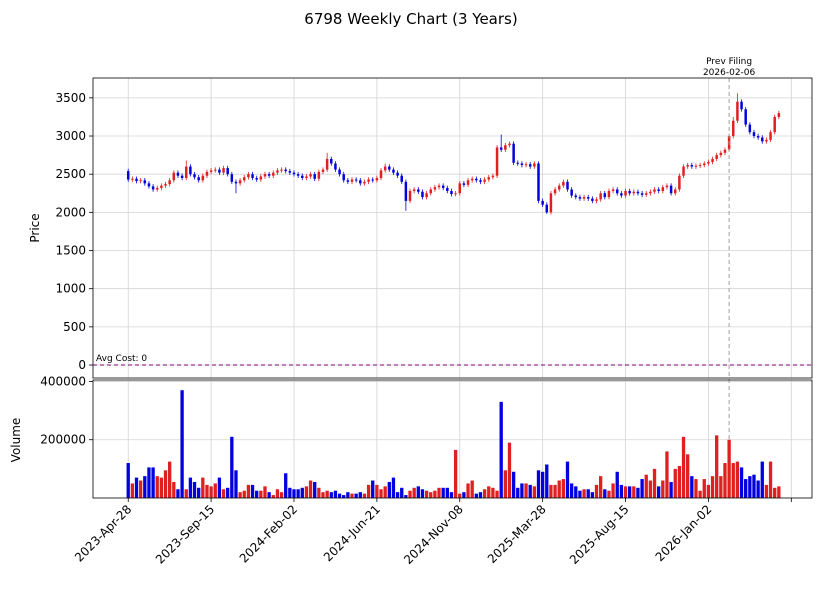 This screenshot has width=821, height=591. What do you see at coordinates (70, 174) in the screenshot?
I see `y-tick-label: 2500` at bounding box center [70, 174].